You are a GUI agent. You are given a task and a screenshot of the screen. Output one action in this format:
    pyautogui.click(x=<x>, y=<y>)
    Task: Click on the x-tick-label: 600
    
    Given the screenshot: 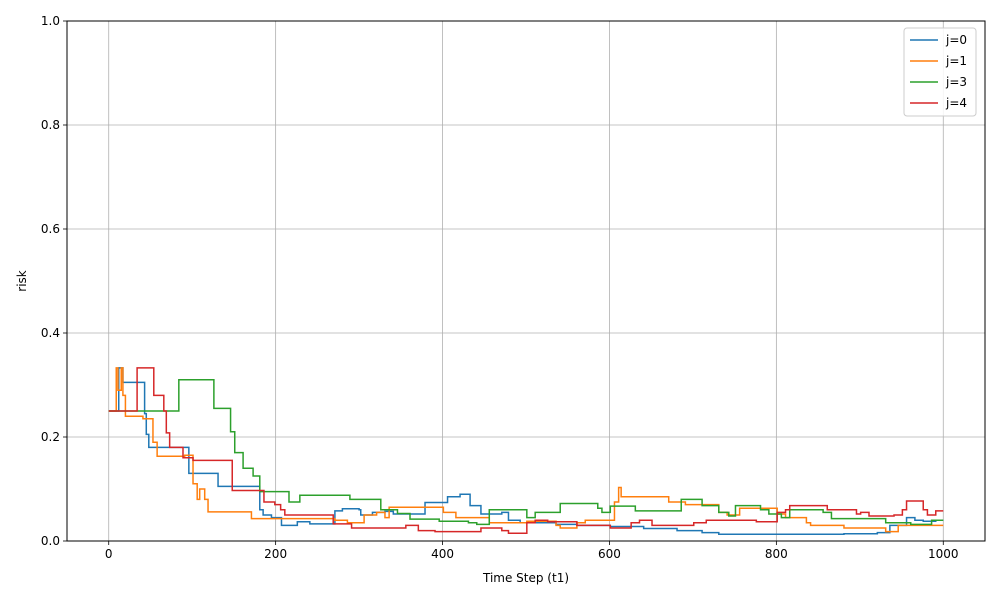 What is the action you would take?
    pyautogui.click(x=609, y=554)
    